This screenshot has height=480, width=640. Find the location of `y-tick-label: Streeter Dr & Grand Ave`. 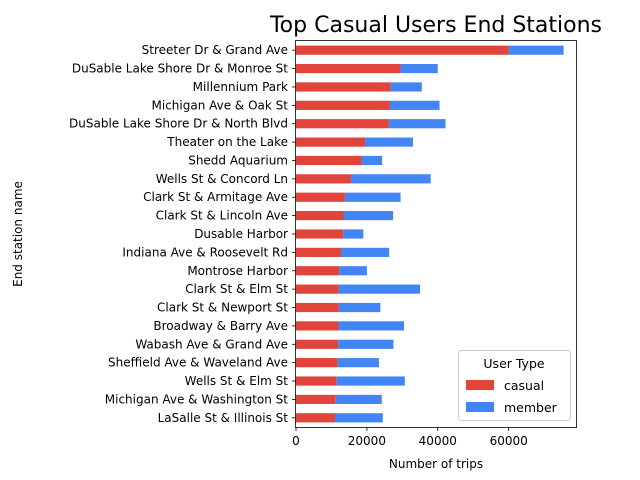

y-tick-label: Streeter Dr & Grand Ave is located at coordinates (215, 50).